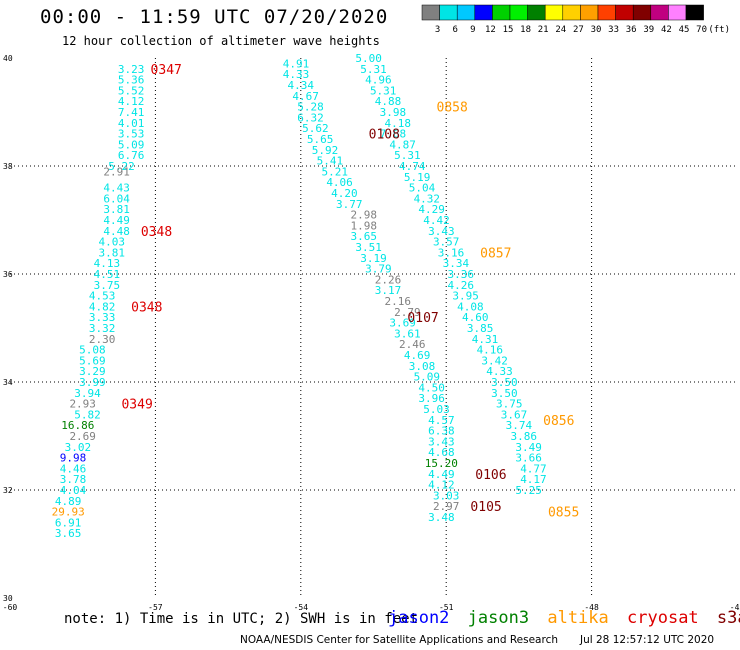 The width and height of the screenshot is (740, 650). I want to click on credit-timestamp: Jul 28 12:57:12 UTC 2020, so click(647, 640).